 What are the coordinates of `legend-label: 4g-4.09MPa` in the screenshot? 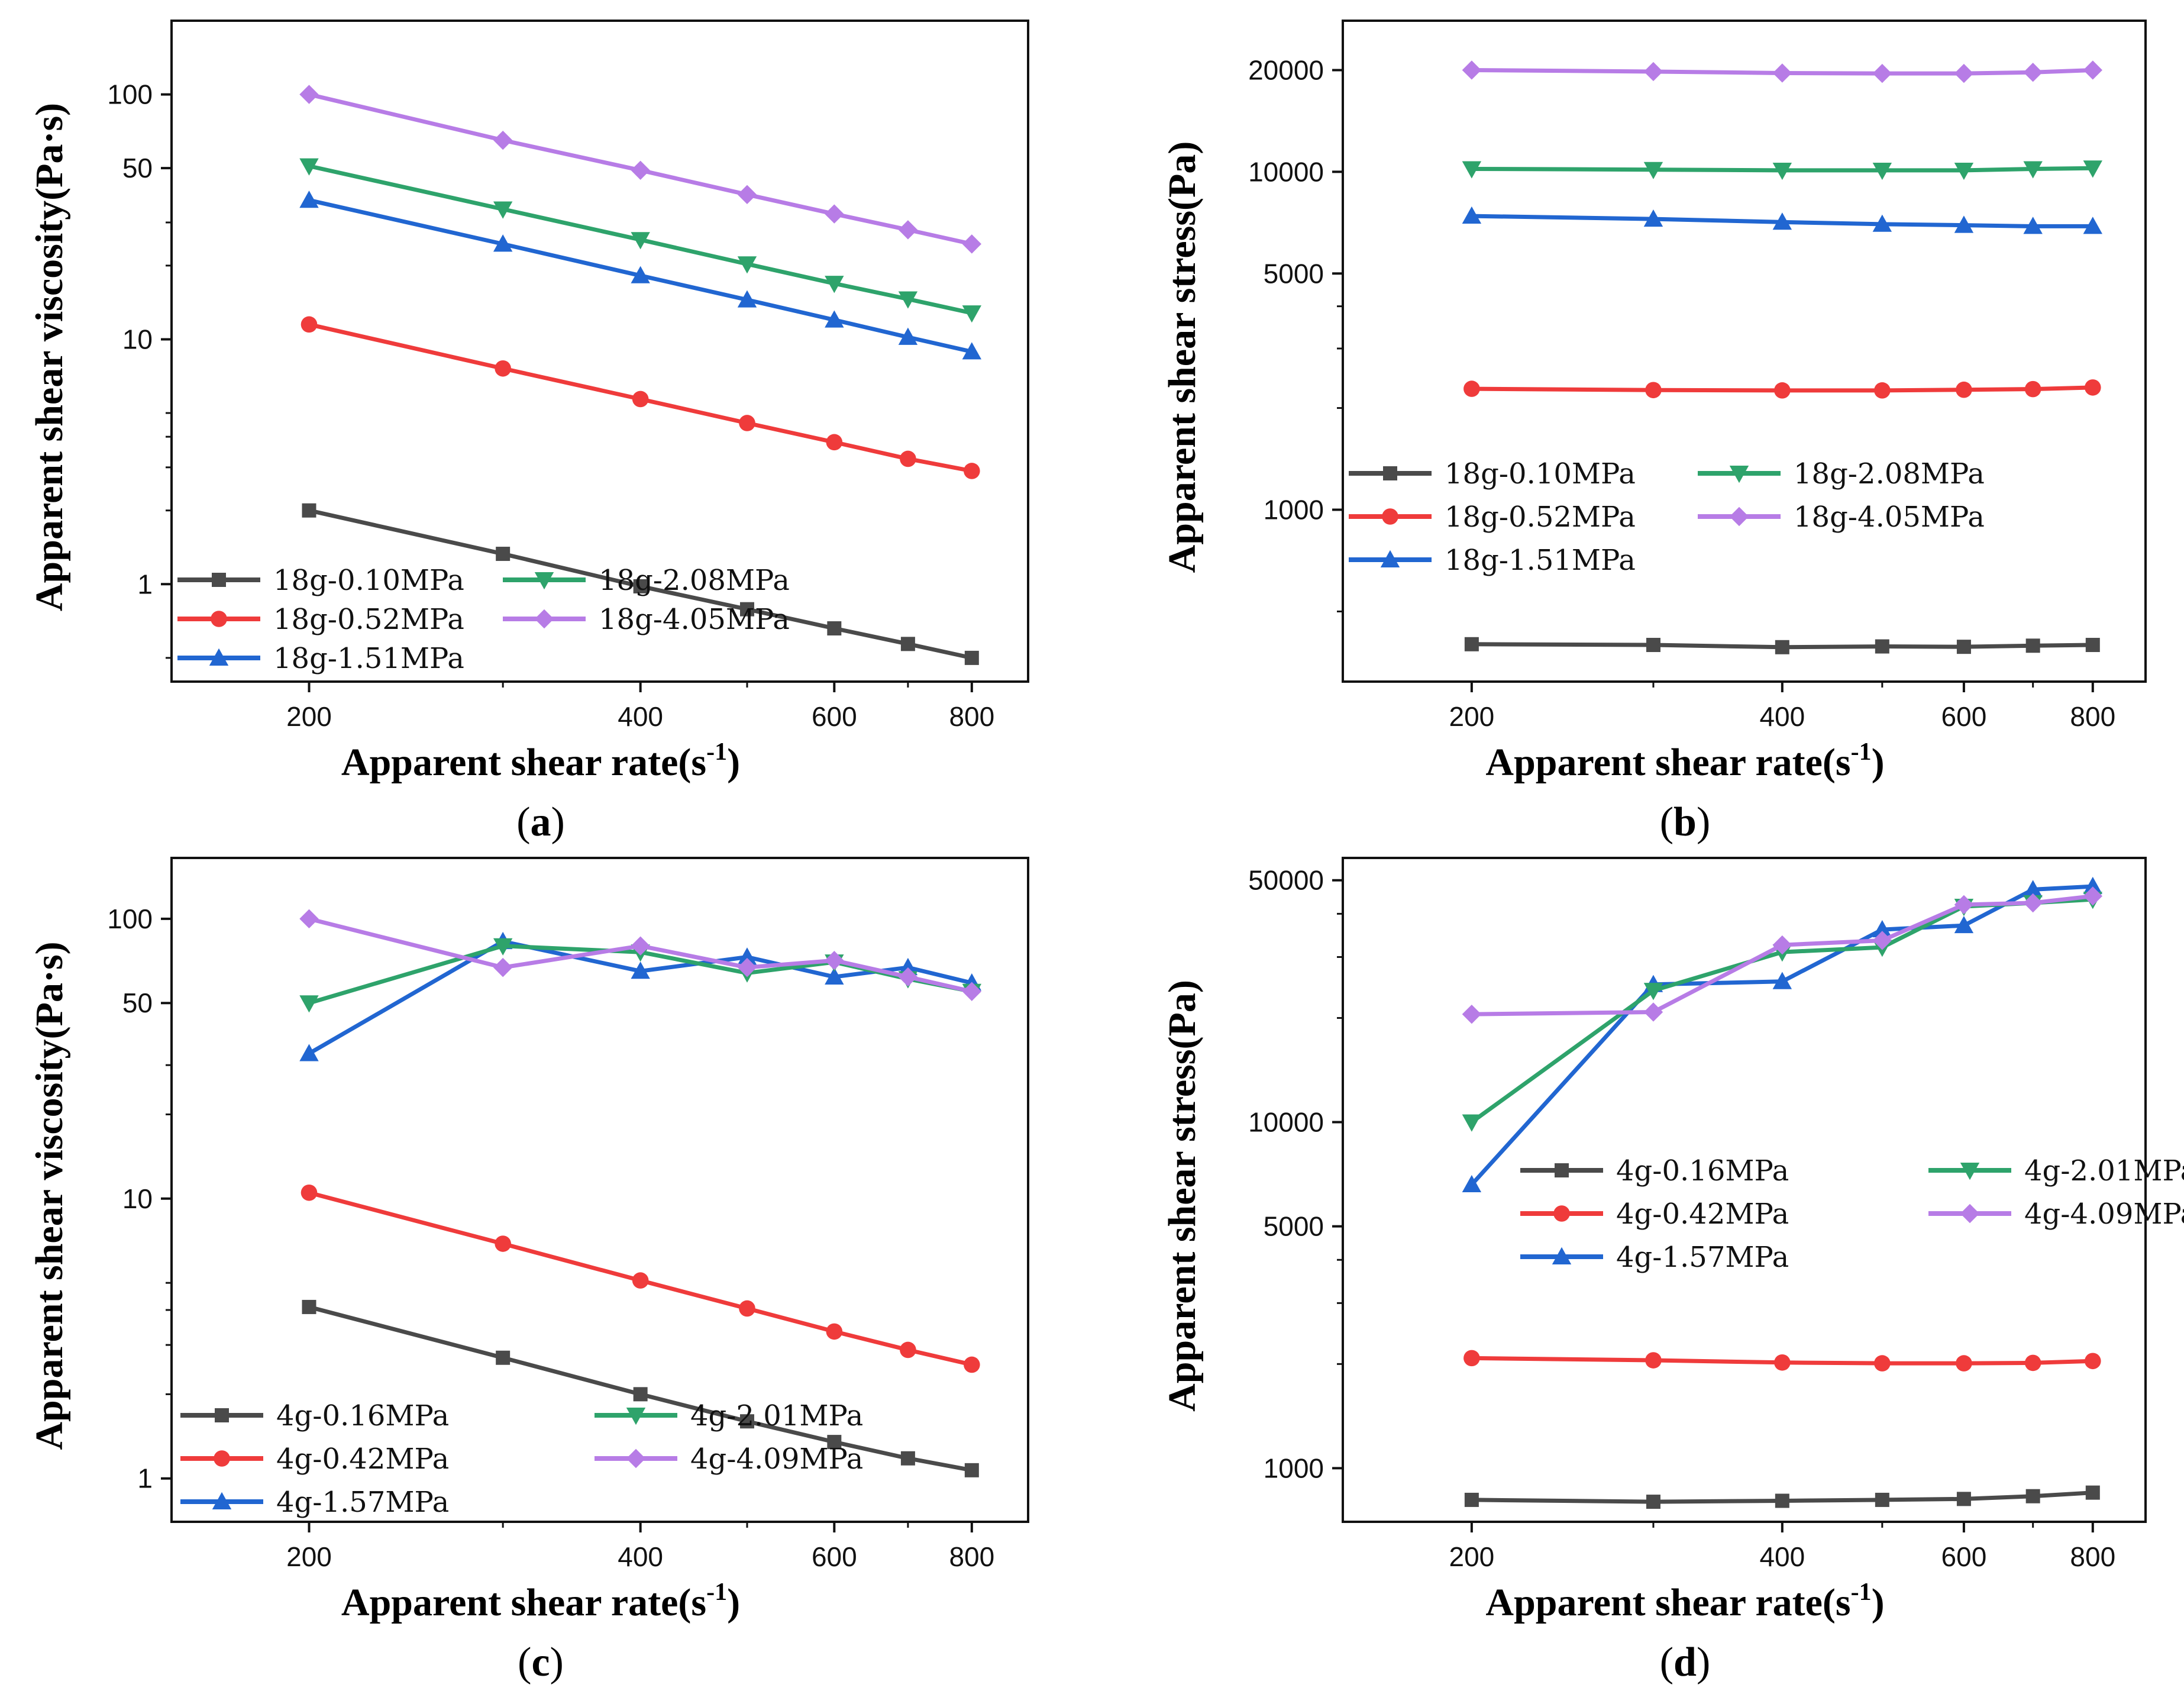 It's located at (776, 1459).